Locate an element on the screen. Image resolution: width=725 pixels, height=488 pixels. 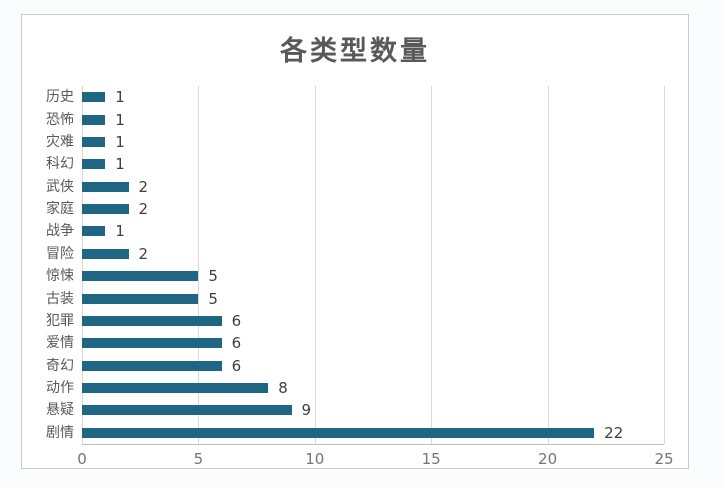
bar-科幻 is located at coordinates (94, 164).